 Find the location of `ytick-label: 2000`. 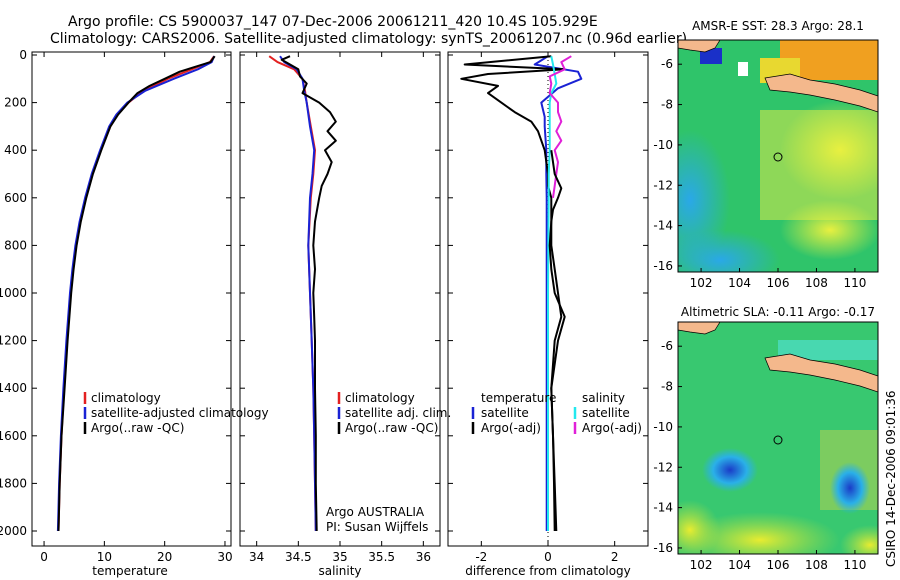

ytick-label: 2000 is located at coordinates (13, 531).